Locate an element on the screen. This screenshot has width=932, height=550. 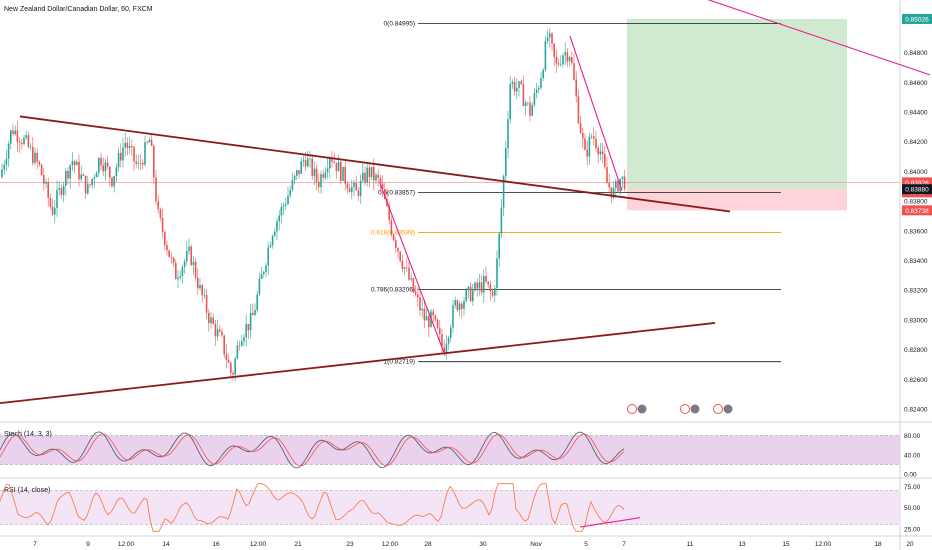
fib-level-label: 0.618(0.83589) is located at coordinates (393, 232).